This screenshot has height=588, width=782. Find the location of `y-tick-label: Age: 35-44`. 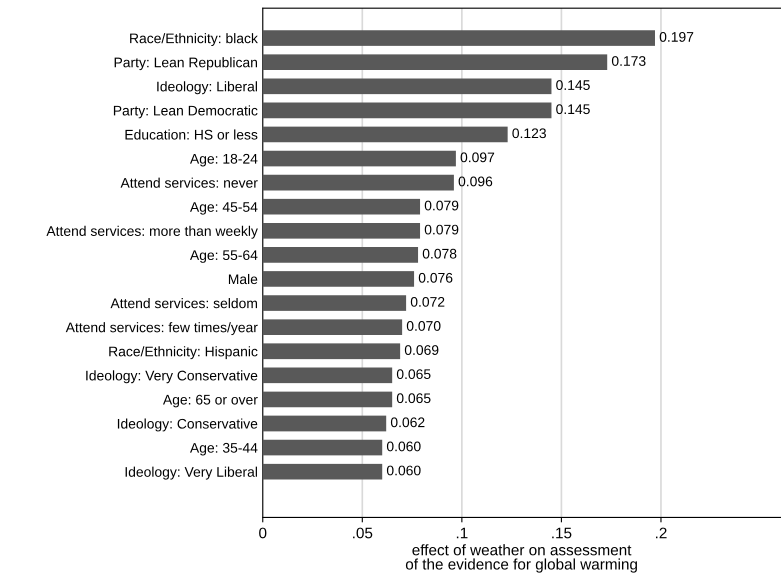

y-tick-label: Age: 35-44 is located at coordinates (224, 449).